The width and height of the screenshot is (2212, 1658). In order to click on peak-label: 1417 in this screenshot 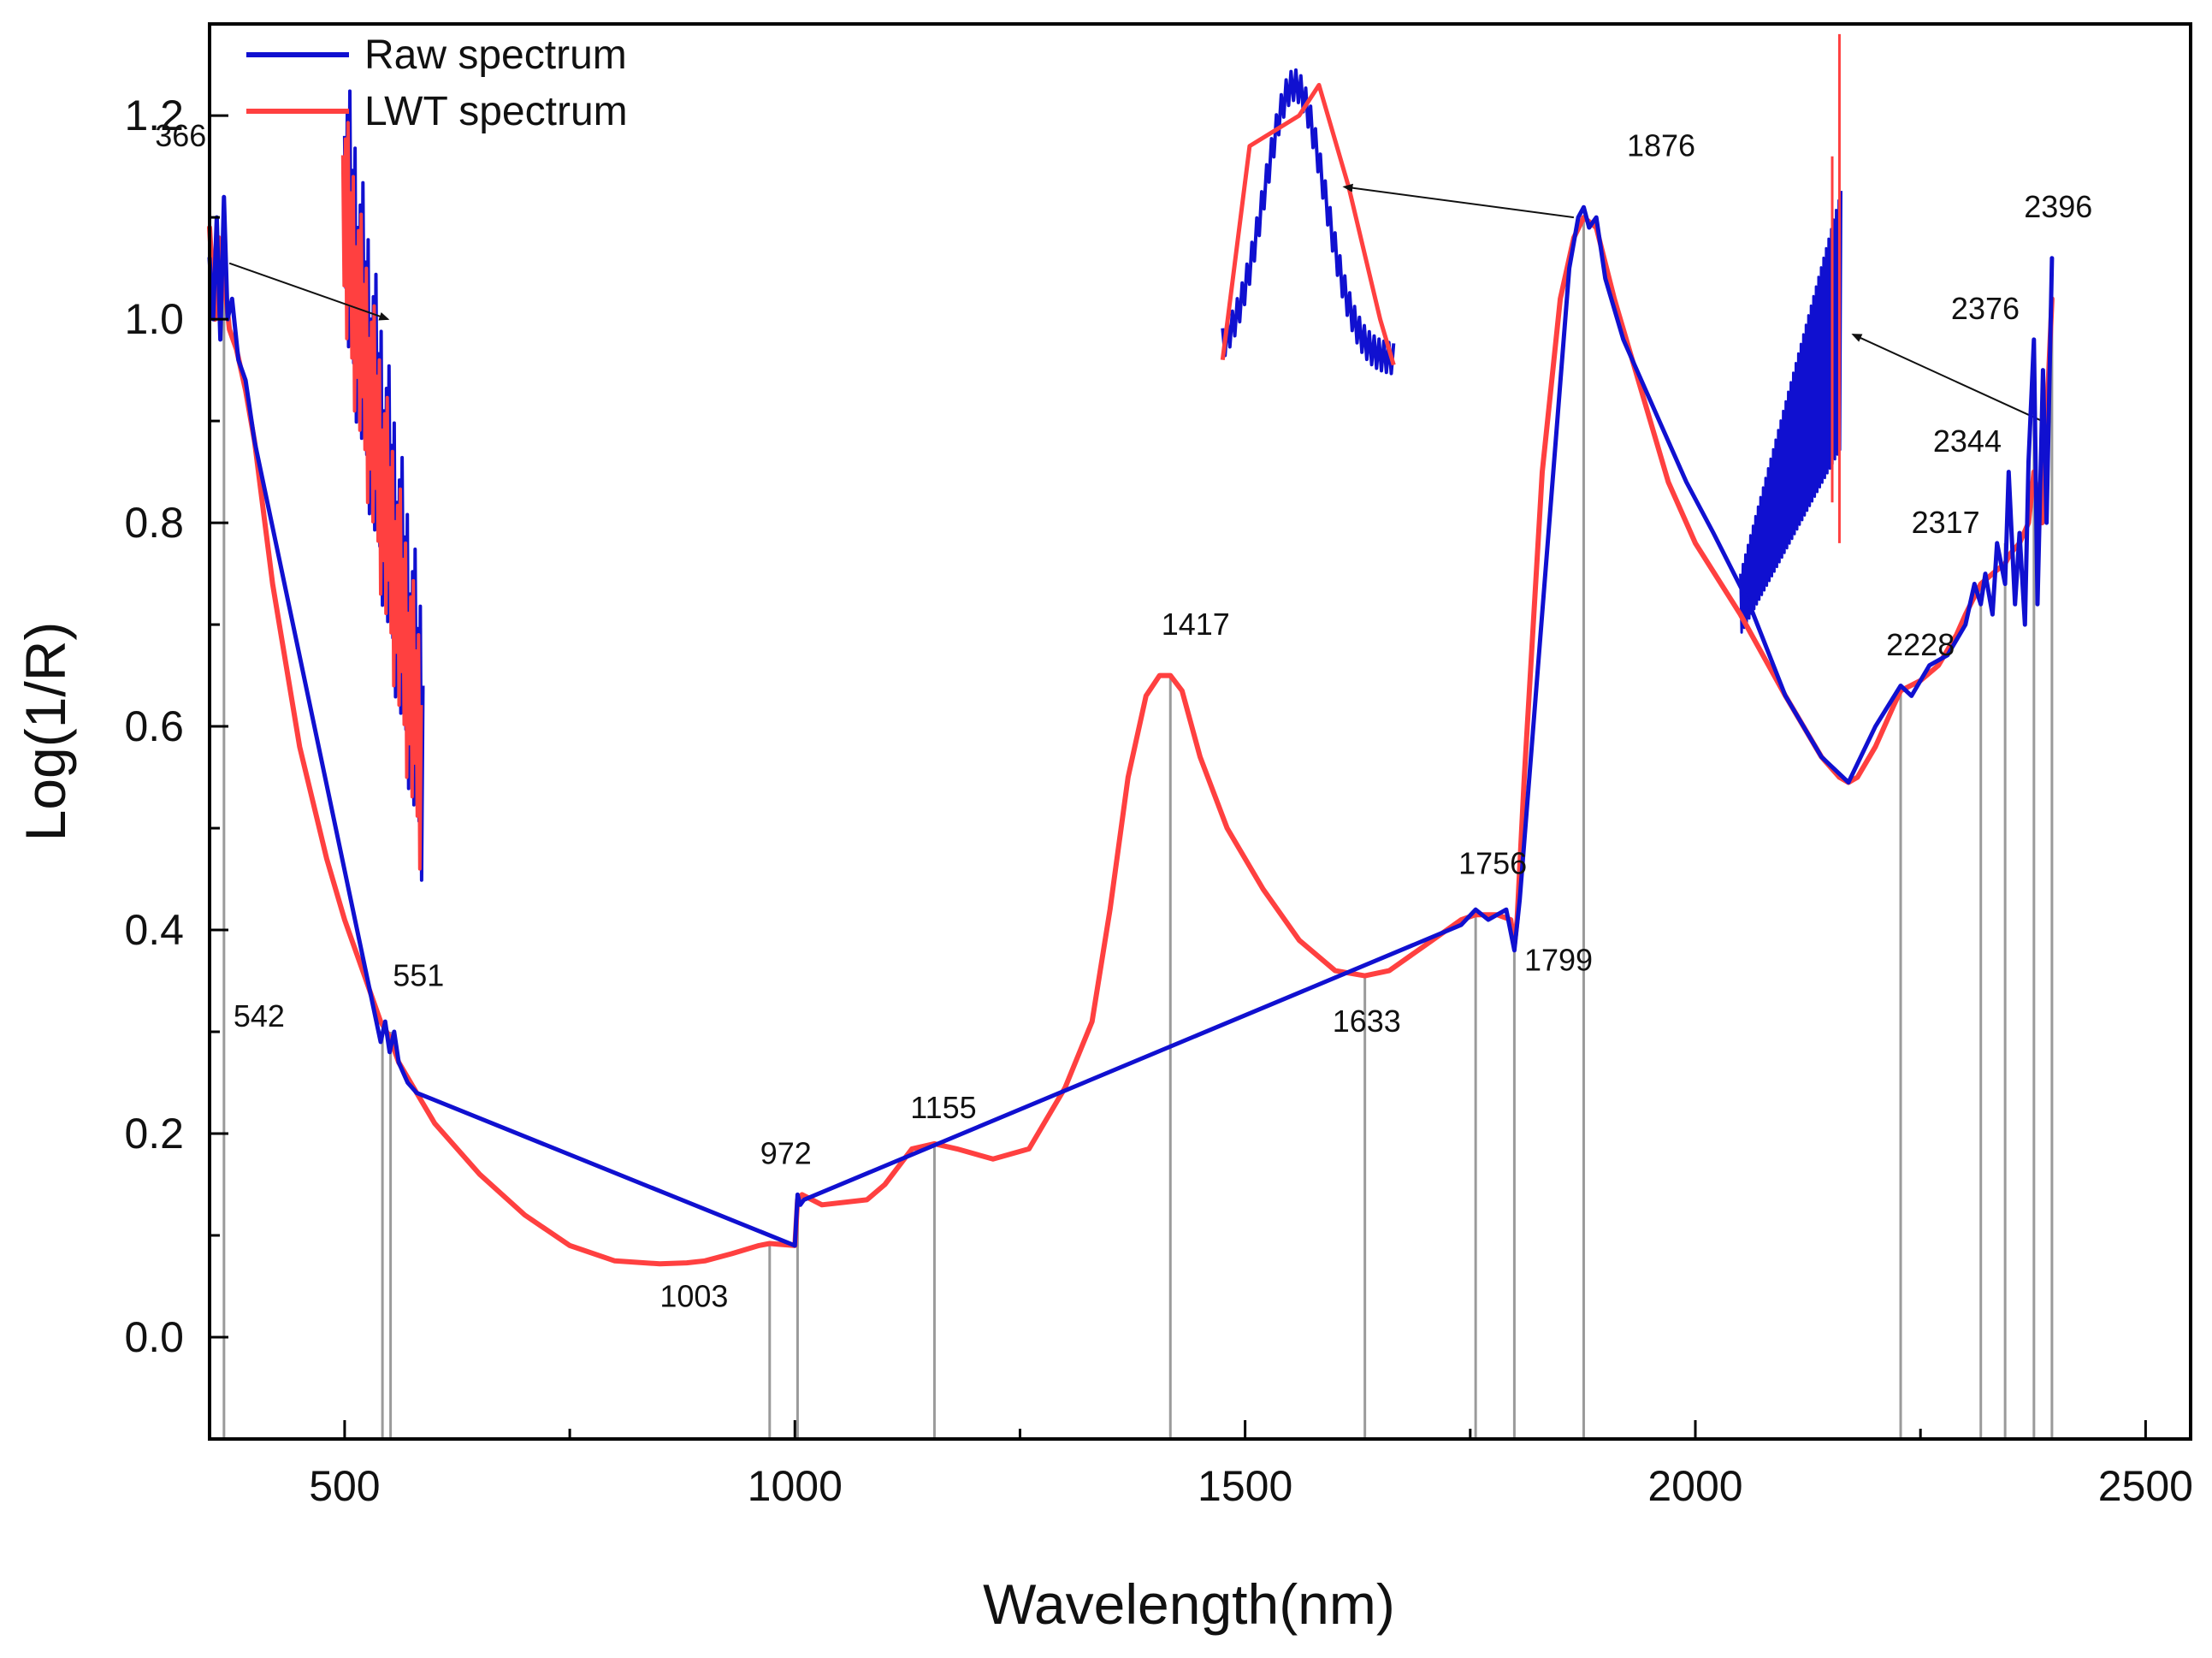, I will do `click(1196, 624)`.